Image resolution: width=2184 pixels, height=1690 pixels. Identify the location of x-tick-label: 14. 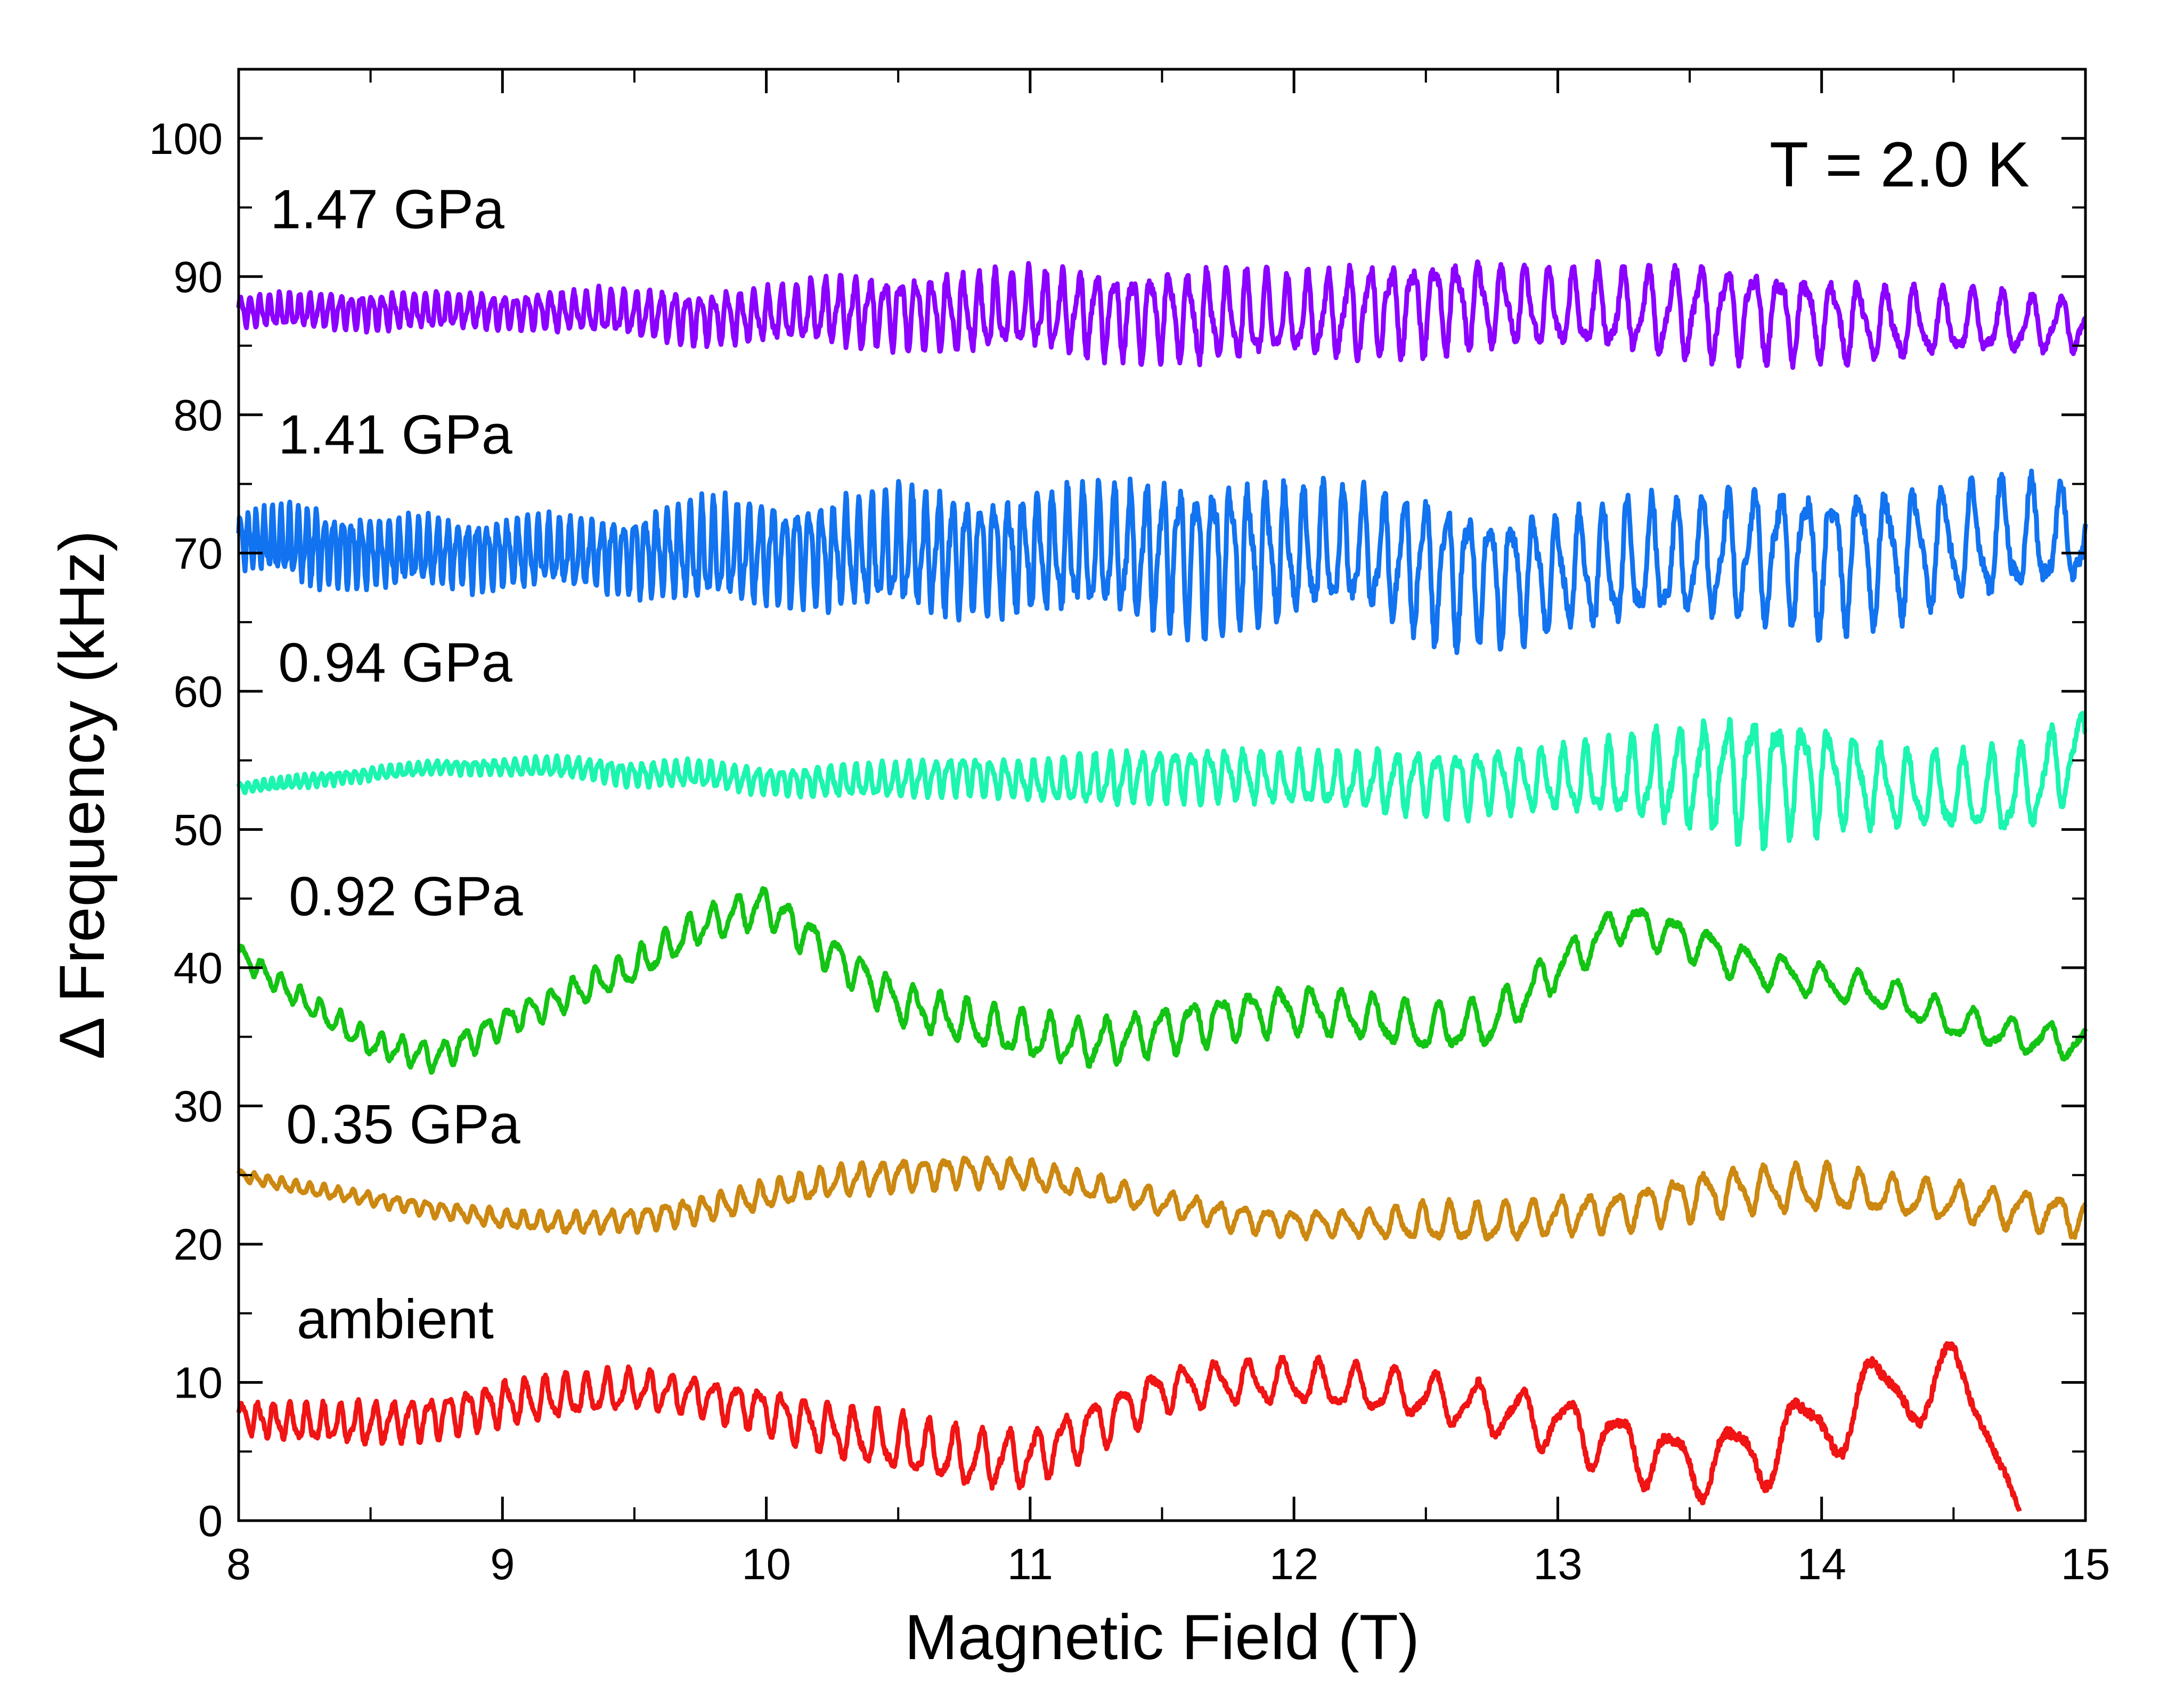
(1821, 1564).